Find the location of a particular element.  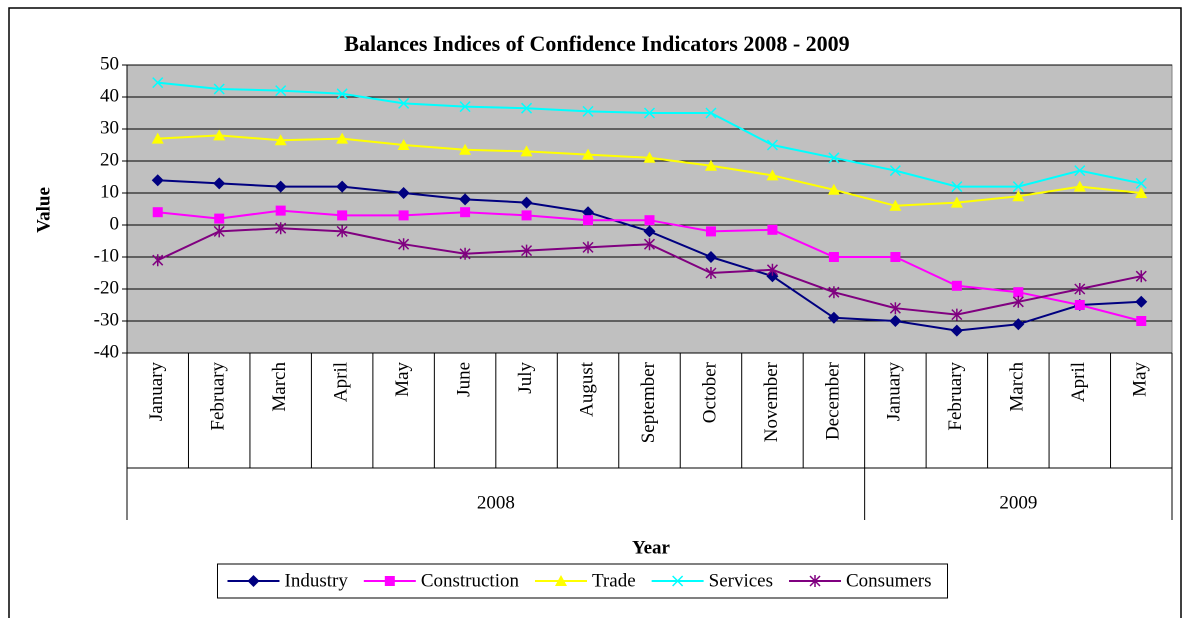

x-tick-label: December is located at coordinates (832, 400).